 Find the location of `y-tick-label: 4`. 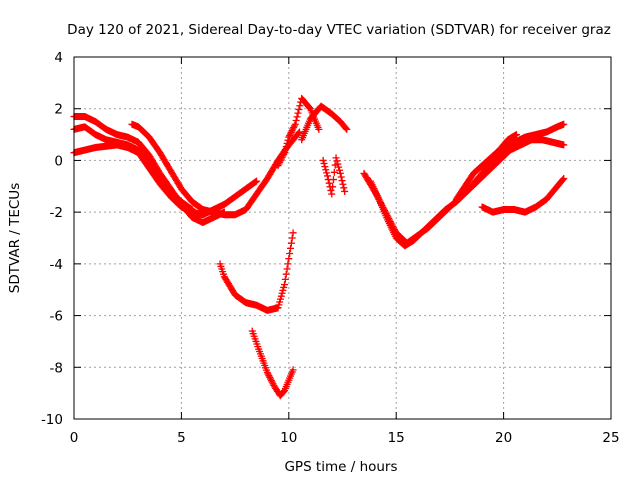

y-tick-label: 4 is located at coordinates (58, 58).